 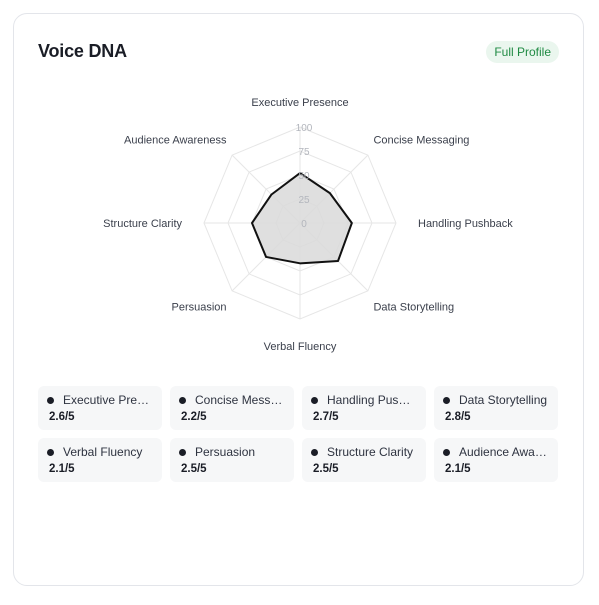 I want to click on score-card: Executive Prese... 2.6/5, so click(x=100, y=408).